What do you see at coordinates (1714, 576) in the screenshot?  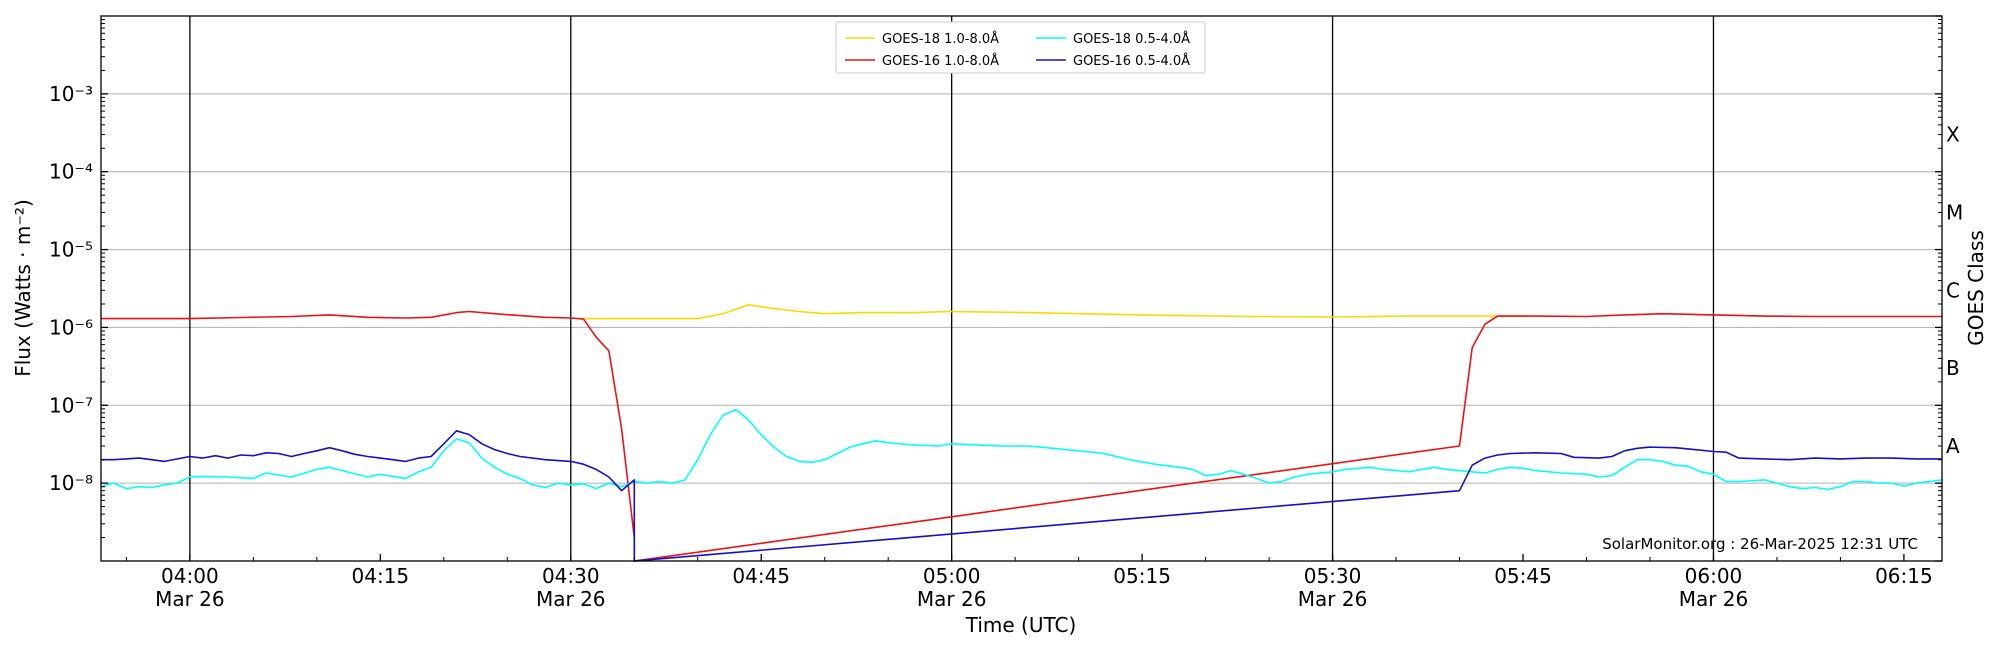 I see `x-tick-time-label: 06:00` at bounding box center [1714, 576].